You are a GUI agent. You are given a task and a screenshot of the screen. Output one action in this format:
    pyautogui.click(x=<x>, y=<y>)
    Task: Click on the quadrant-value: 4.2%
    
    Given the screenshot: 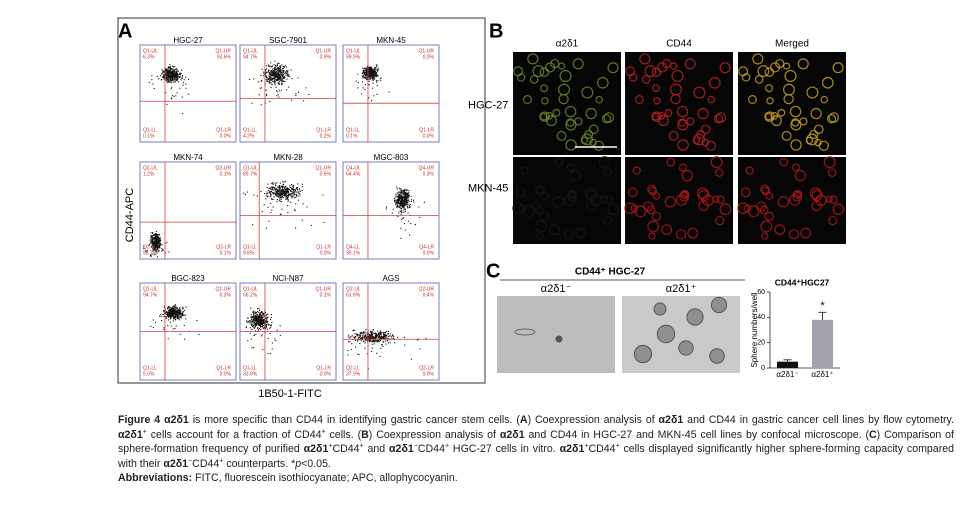 What is the action you would take?
    pyautogui.click(x=249, y=136)
    